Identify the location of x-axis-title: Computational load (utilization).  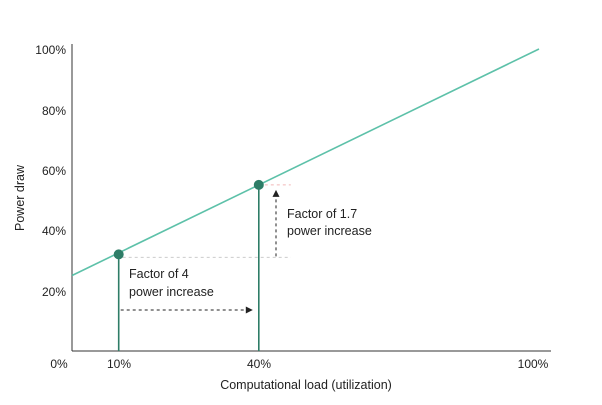
(306, 385).